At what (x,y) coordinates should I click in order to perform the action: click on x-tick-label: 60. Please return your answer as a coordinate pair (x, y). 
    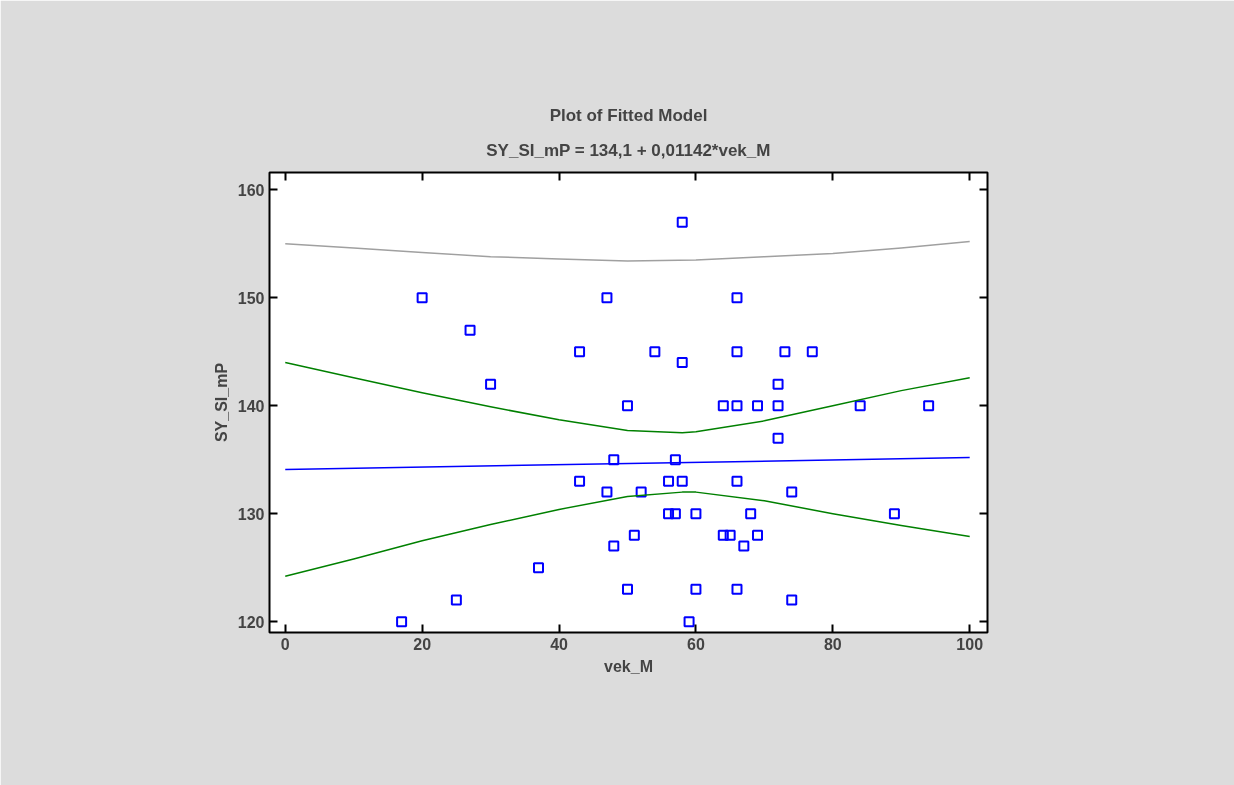
    Looking at the image, I should click on (696, 644).